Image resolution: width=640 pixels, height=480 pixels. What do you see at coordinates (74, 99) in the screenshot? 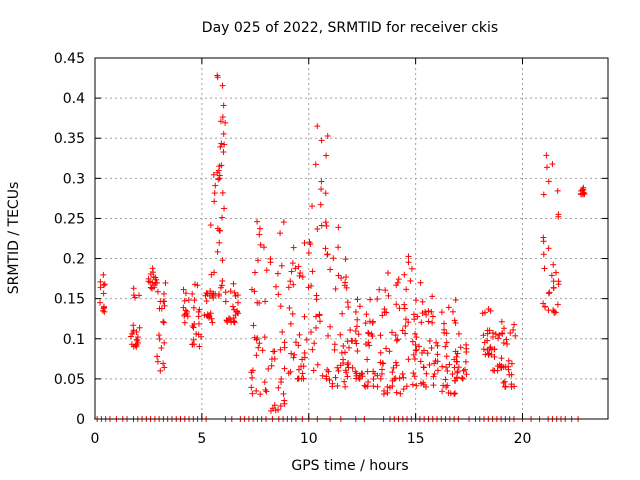
I see `y-tick-label: 0.4` at bounding box center [74, 99].